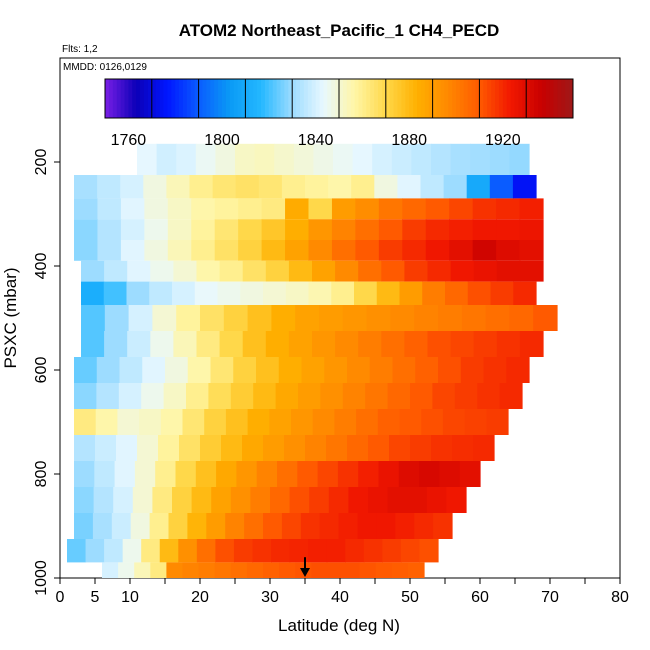 This screenshot has width=650, height=650. Describe the element at coordinates (129, 140) in the screenshot. I see `colorbar-tick-label: 1760` at that location.